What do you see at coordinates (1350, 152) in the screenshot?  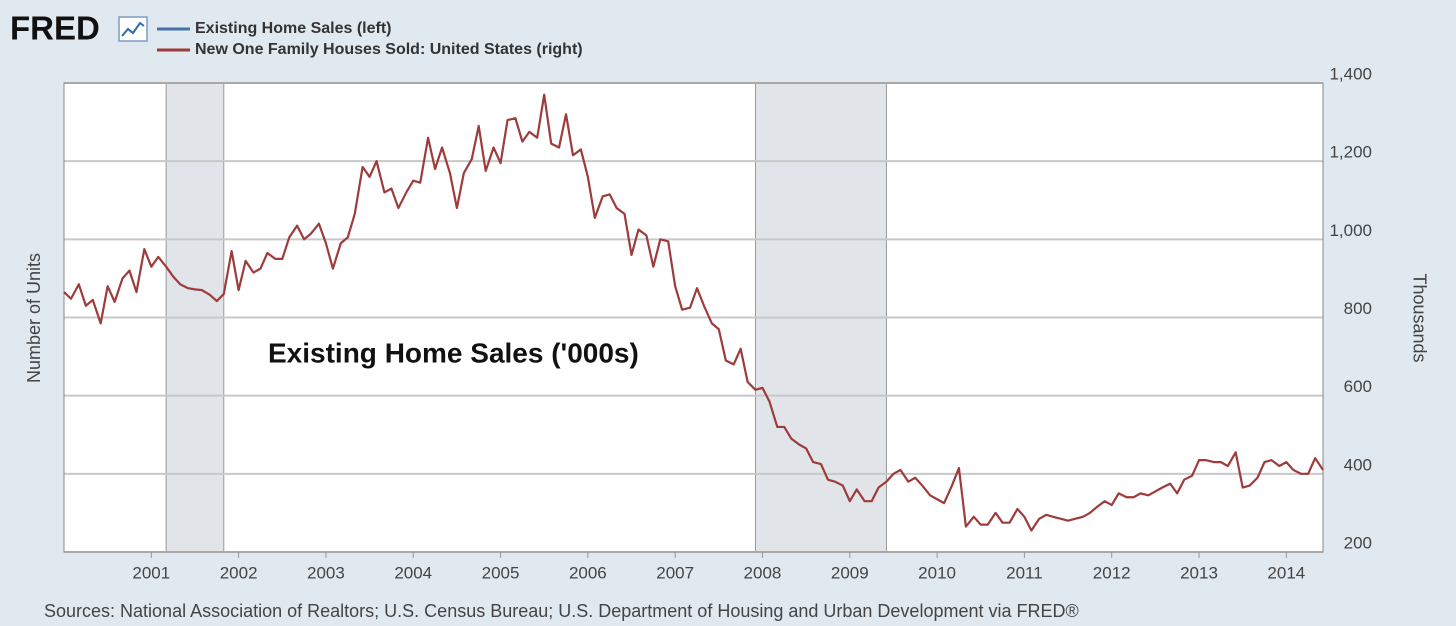 I see `y2-tick-label: 1,200` at bounding box center [1350, 152].